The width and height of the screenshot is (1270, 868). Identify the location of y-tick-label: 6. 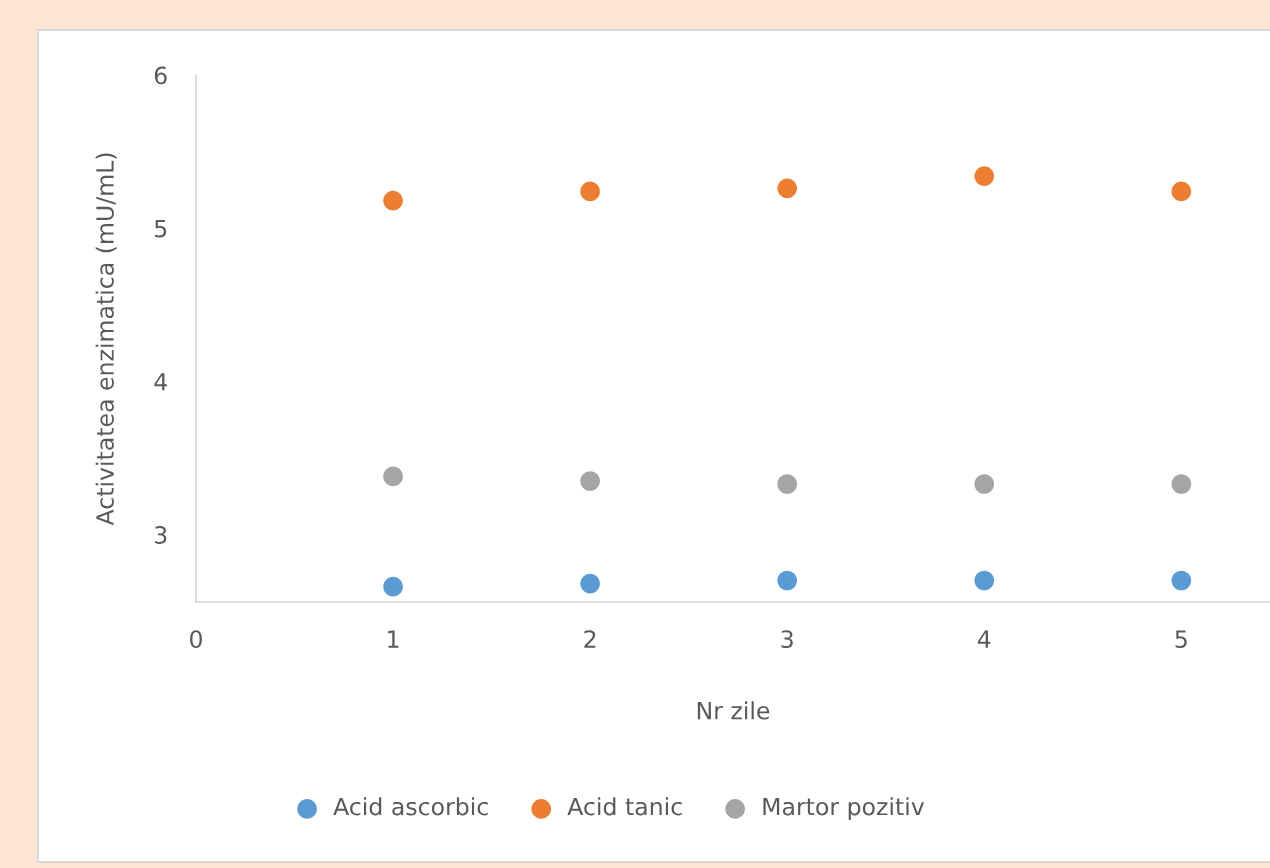
(160, 75).